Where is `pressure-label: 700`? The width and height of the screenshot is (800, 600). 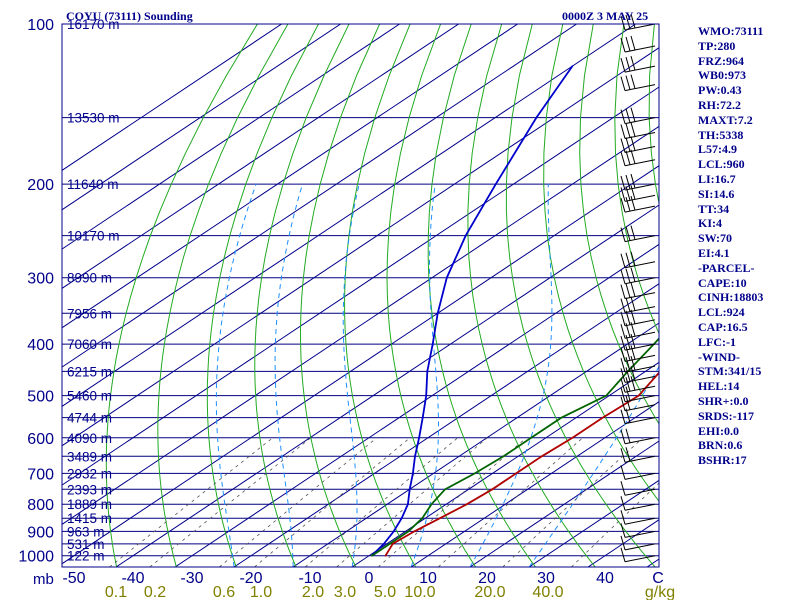
pressure-label: 700 is located at coordinates (40, 474).